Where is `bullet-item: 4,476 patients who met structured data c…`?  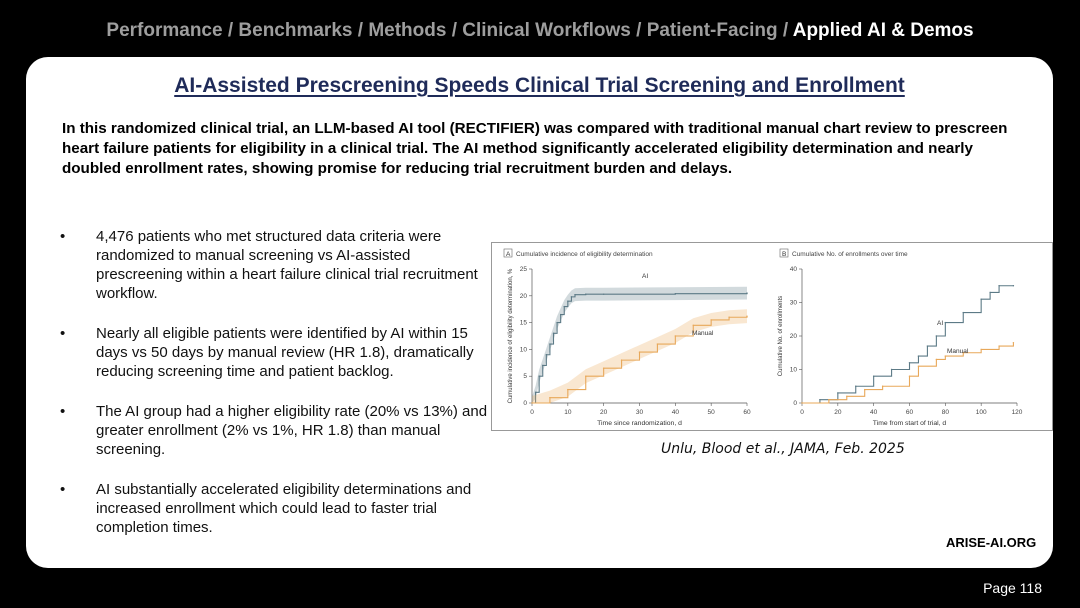
bullet-item: 4,476 patients who met structured data c… is located at coordinates (272, 265).